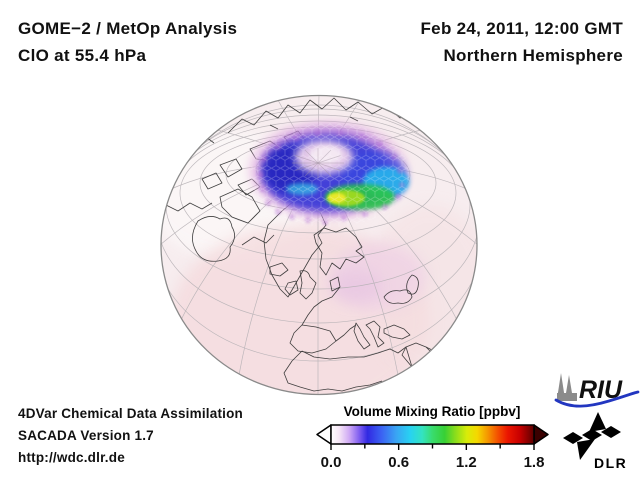 The image size is (640, 480). Describe the element at coordinates (432, 434) in the screenshot. I see `colorbar-gradient-bar` at that location.